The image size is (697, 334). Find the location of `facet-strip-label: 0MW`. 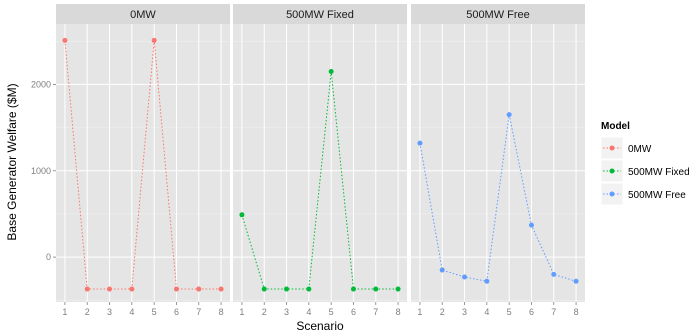

facet-strip-label: 0MW is located at coordinates (143, 15).